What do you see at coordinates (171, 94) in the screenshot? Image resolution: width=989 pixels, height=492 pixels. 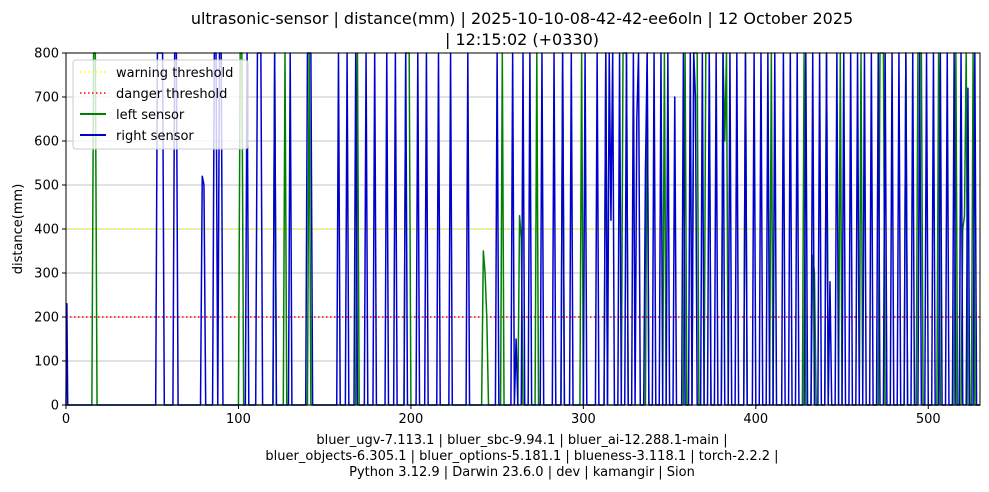 I see `legend-label-danger: danger threshold` at bounding box center [171, 94].